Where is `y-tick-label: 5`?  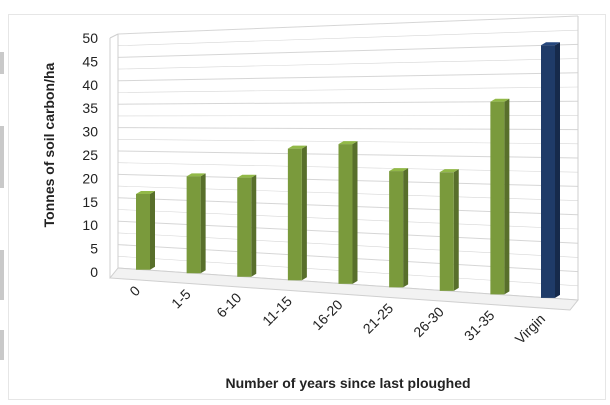 y-tick-label: 5 is located at coordinates (94, 249).